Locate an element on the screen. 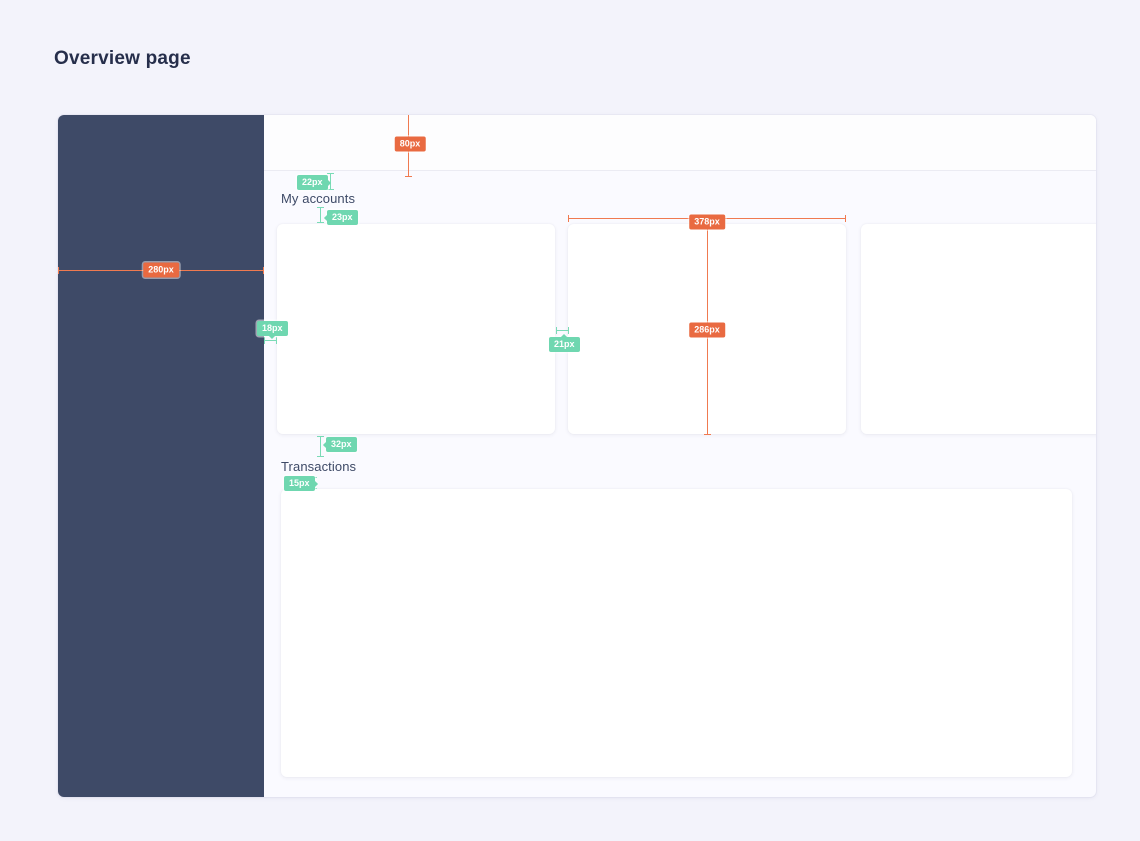 The width and height of the screenshot is (1140, 841). measurement-badge: 23px is located at coordinates (342, 217).